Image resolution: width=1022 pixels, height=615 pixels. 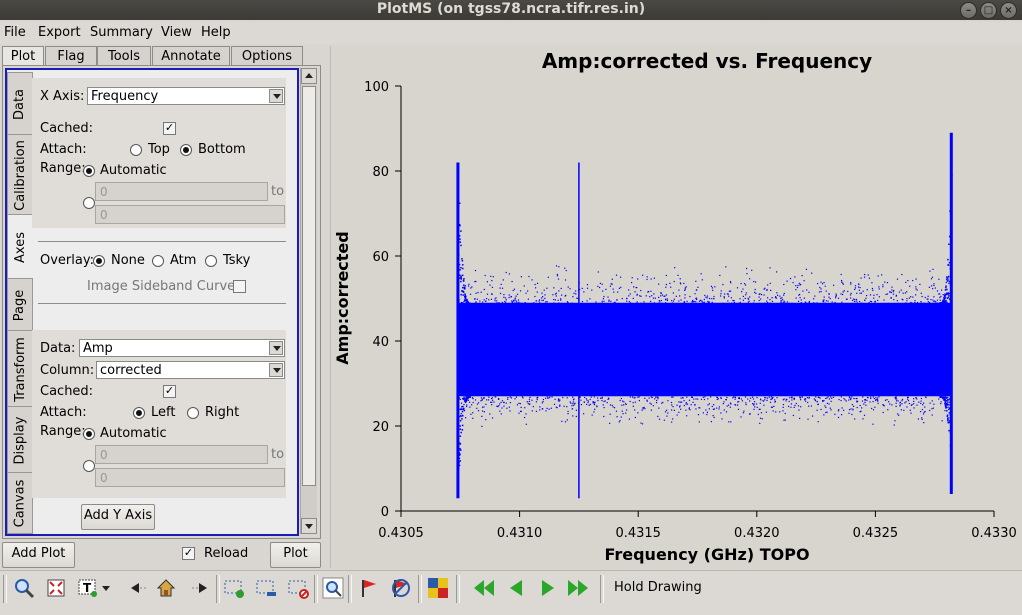 I want to click on tab-options: Options, so click(x=267, y=56).